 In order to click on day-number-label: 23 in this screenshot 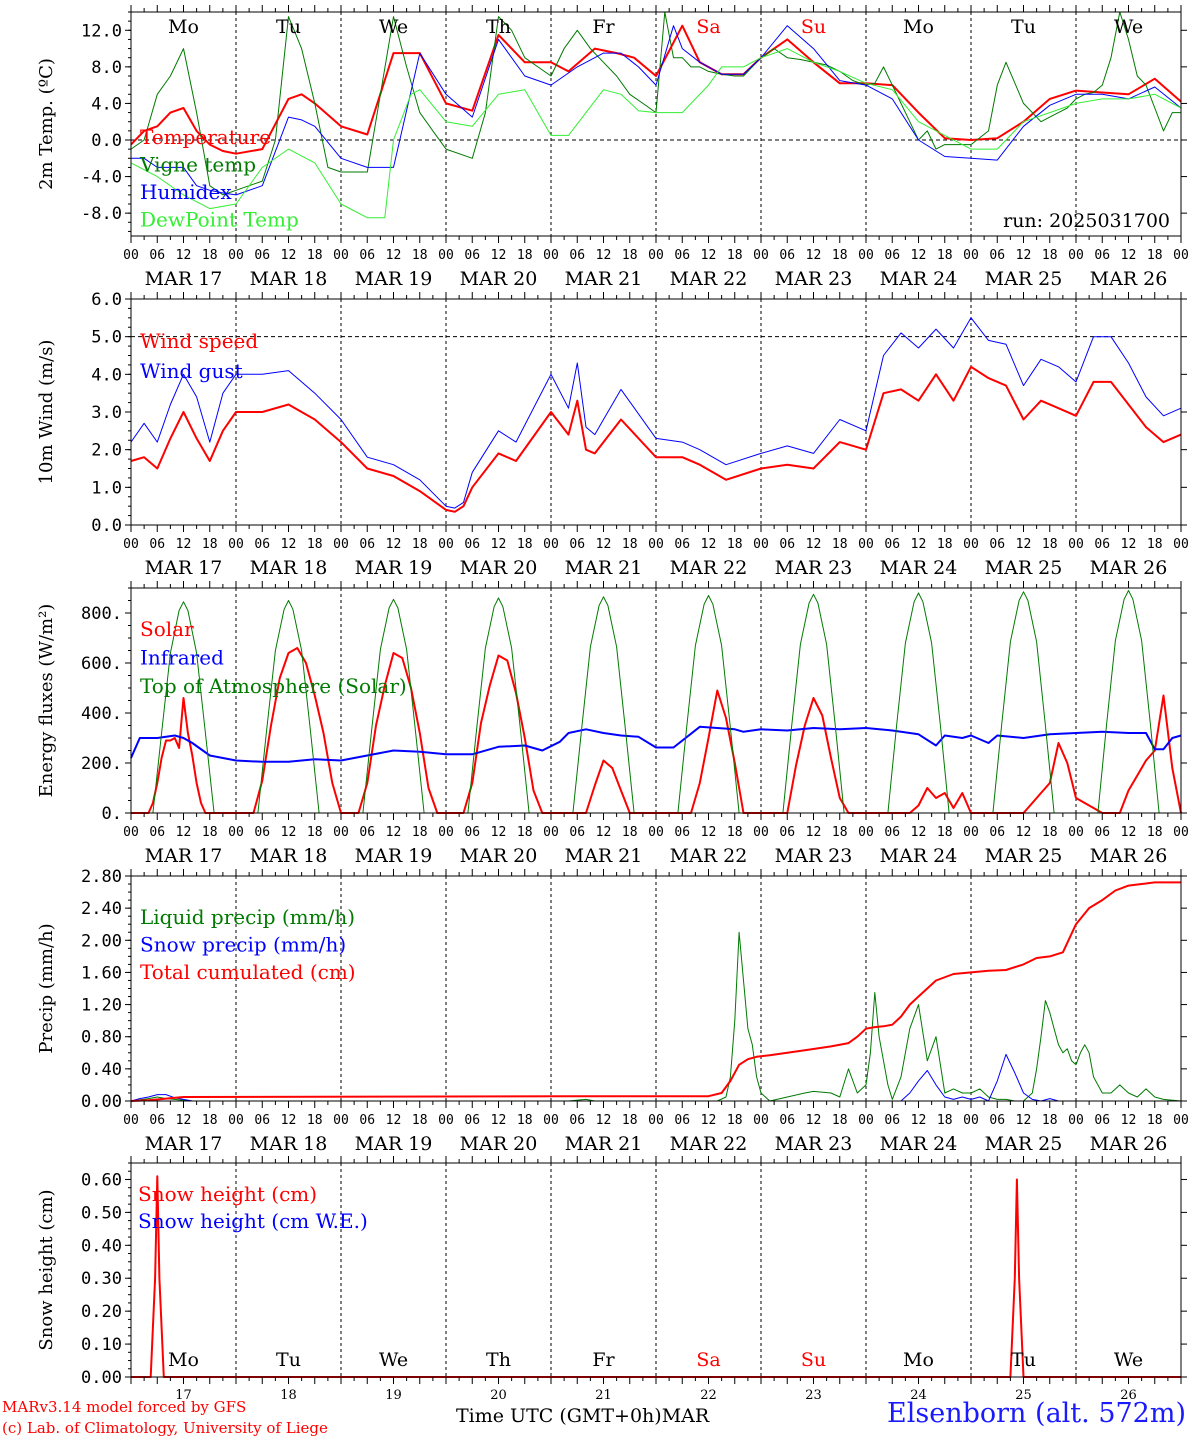, I will do `click(813, 1395)`.